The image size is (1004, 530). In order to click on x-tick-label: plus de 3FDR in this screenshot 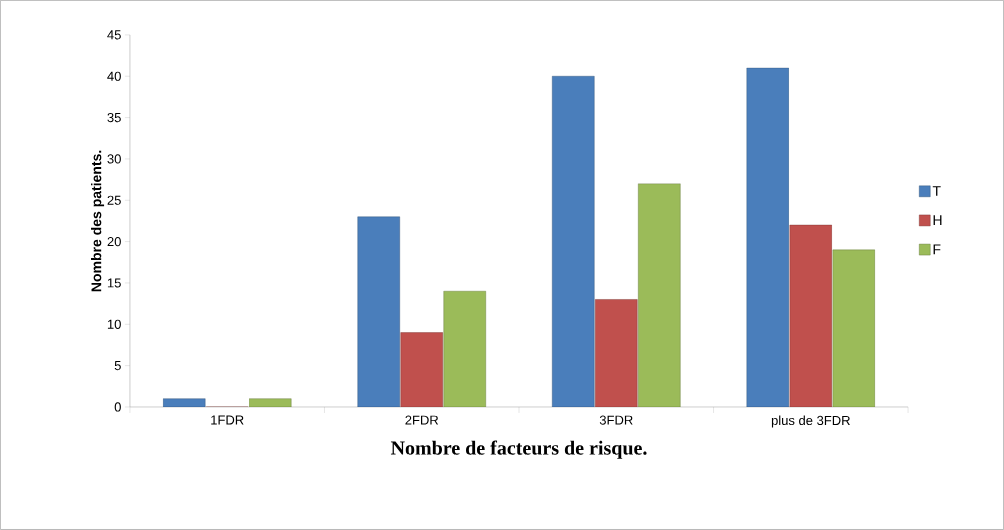, I will do `click(810, 421)`.